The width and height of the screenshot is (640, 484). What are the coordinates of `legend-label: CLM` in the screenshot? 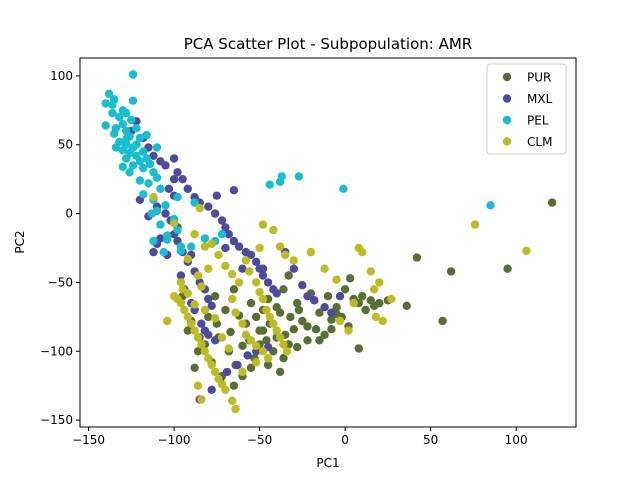 It's located at (539, 142).